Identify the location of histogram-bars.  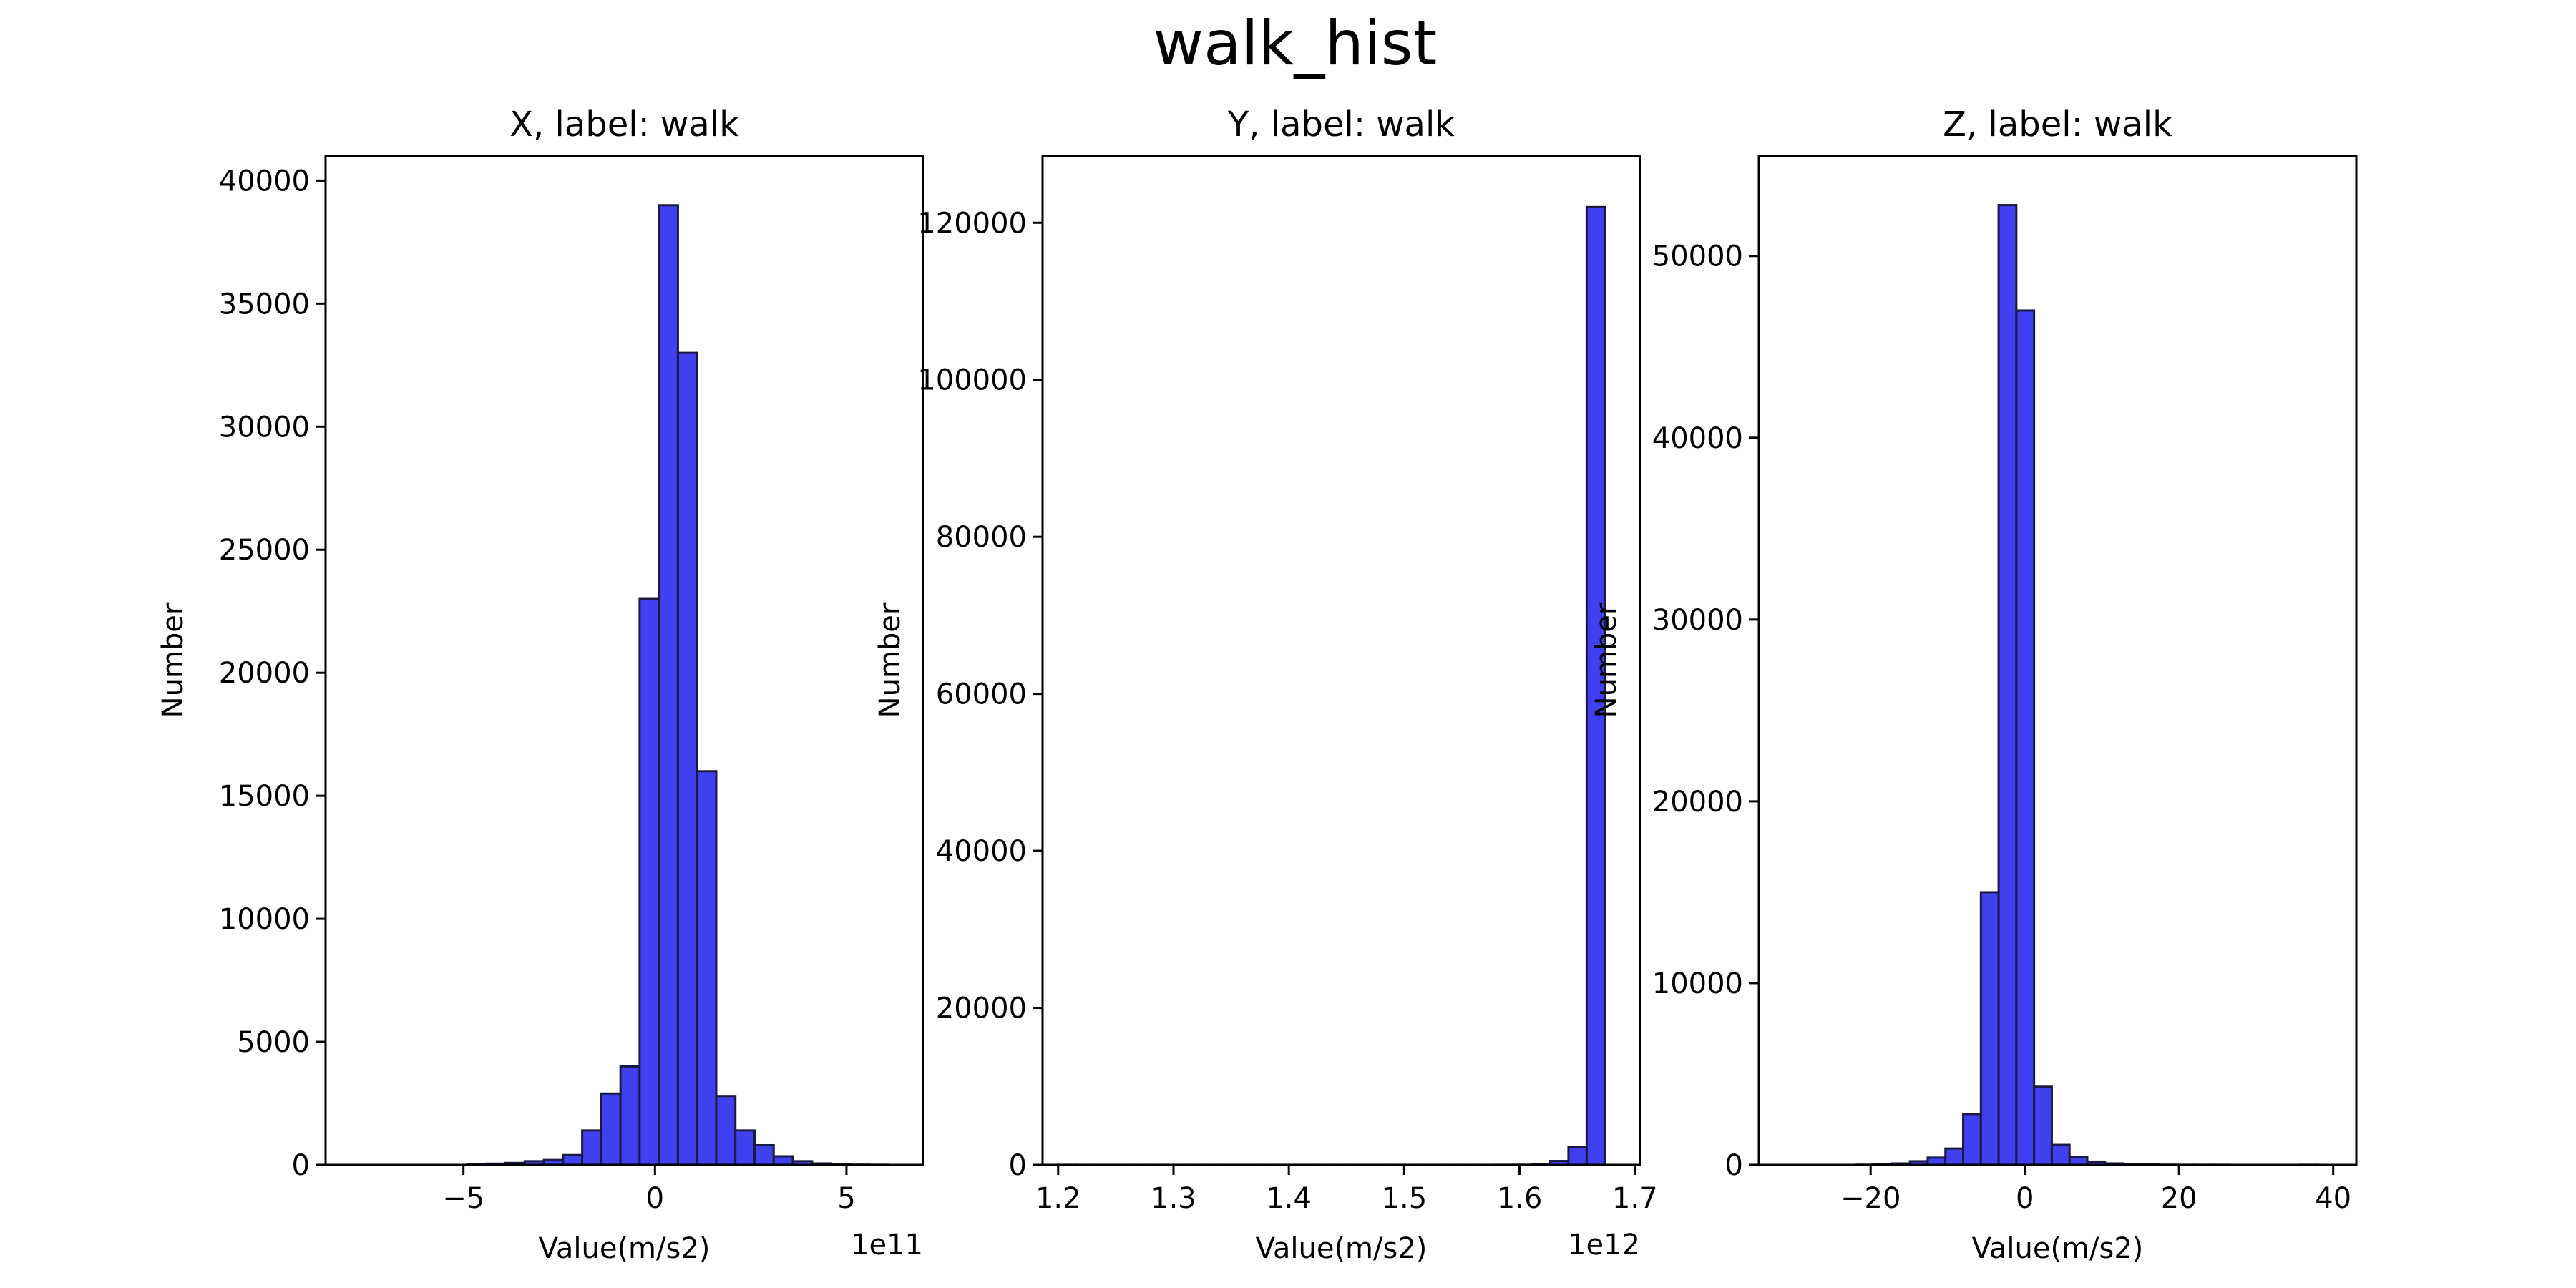
(678, 685).